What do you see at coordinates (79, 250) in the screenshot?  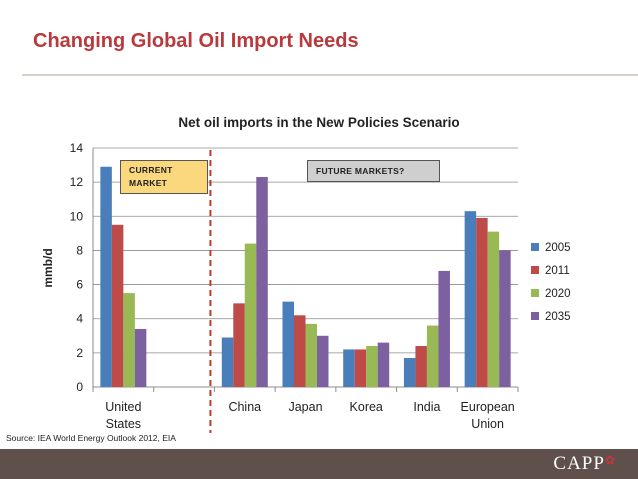 I see `y-tick-label: 8` at bounding box center [79, 250].